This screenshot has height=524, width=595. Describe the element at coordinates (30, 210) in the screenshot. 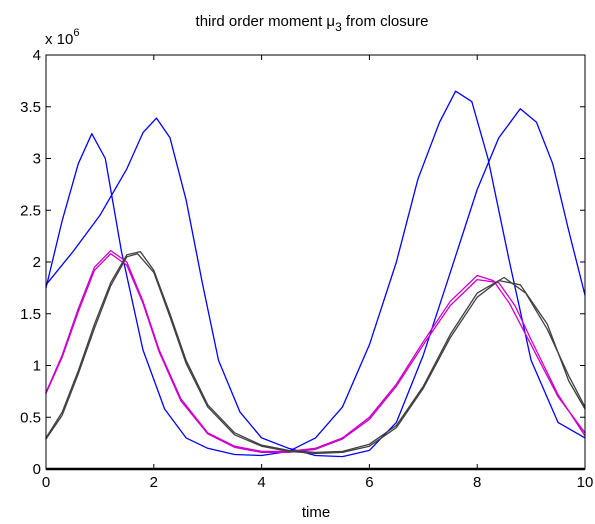

I see `y-tick-label: 2.5` at that location.